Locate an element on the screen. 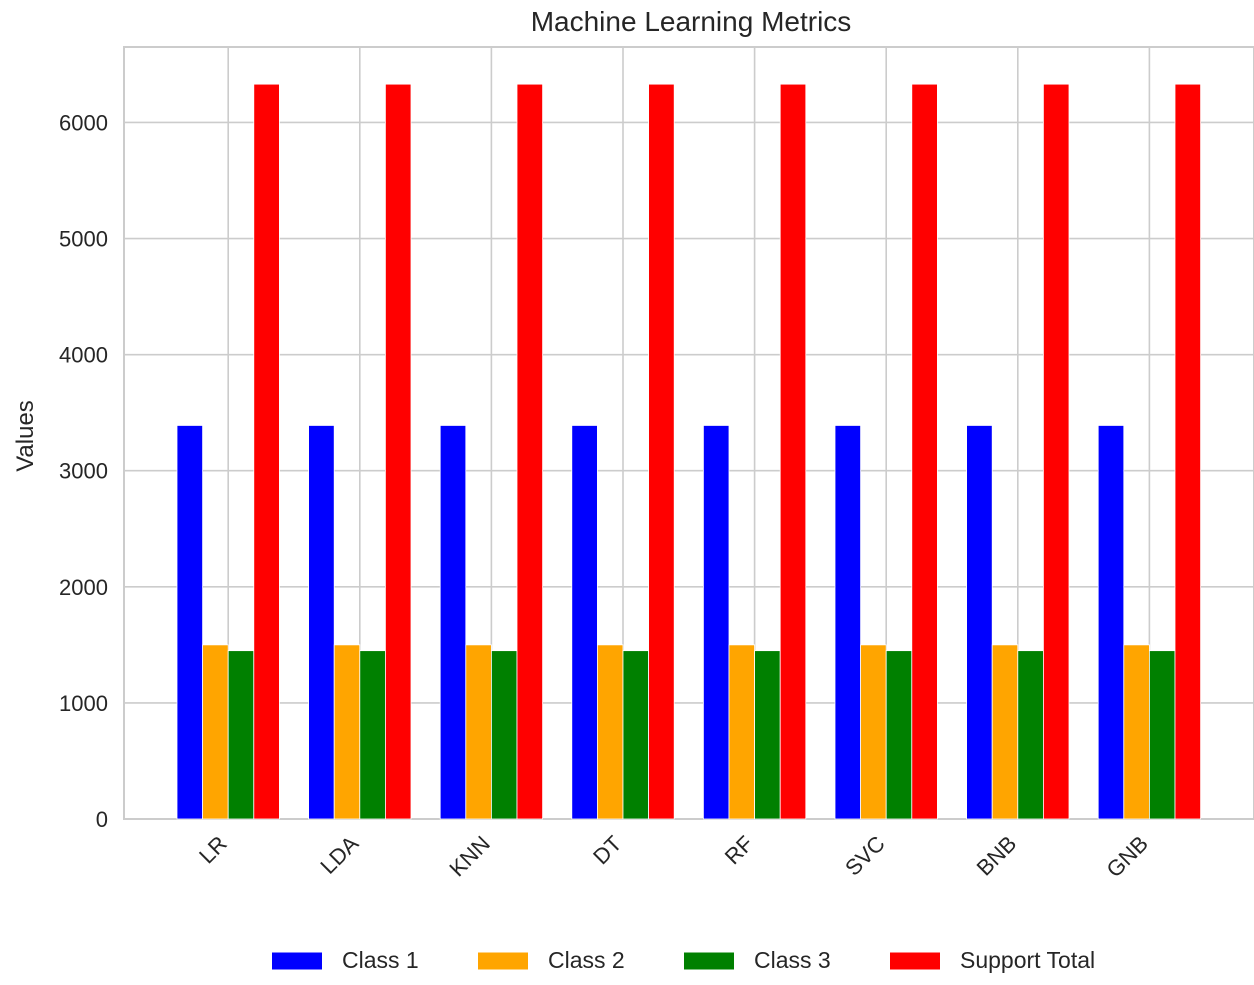 The height and width of the screenshot is (985, 1254). bar-class-3-rf is located at coordinates (767, 735).